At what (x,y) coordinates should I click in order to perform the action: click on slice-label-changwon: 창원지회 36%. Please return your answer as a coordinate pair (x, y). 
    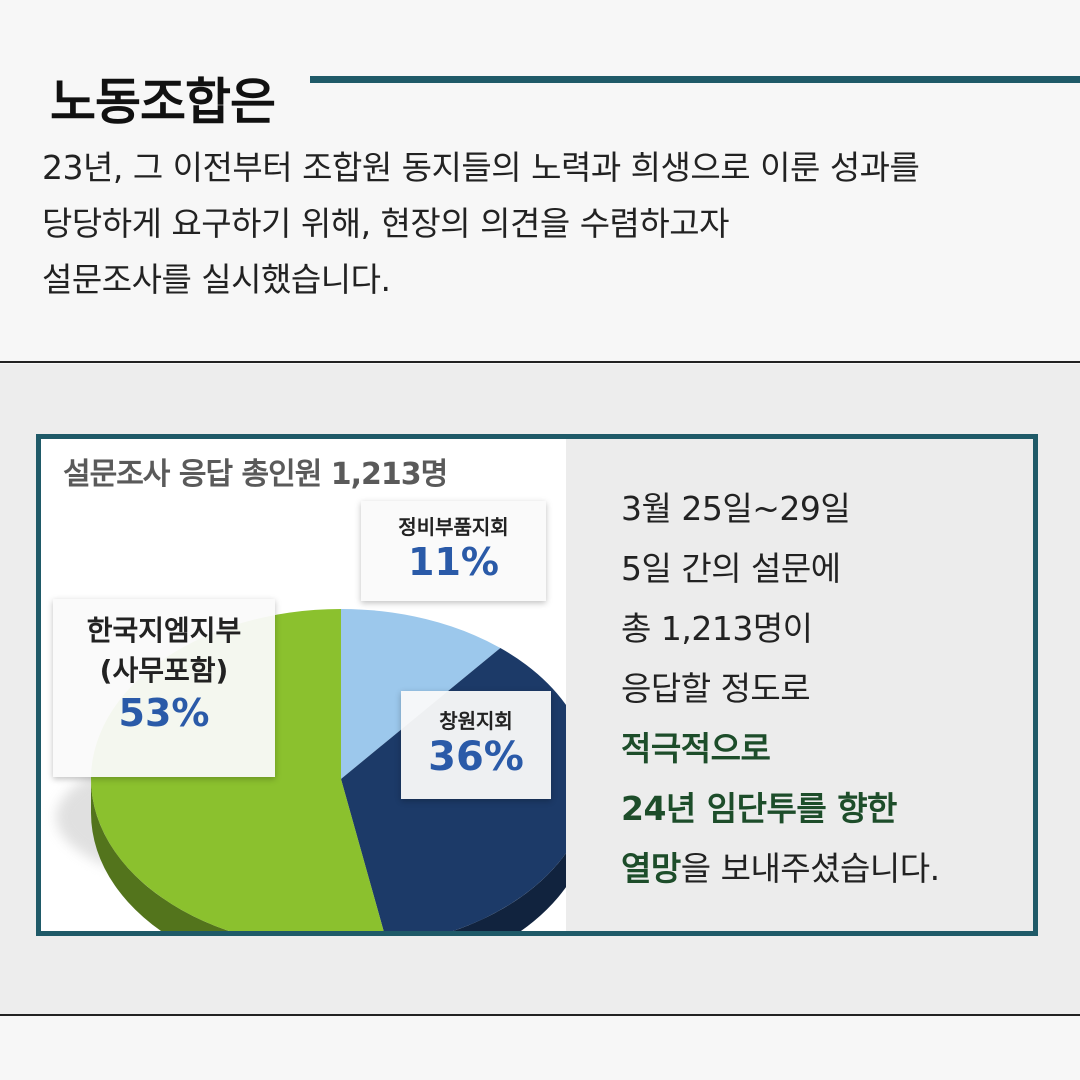
    Looking at the image, I should click on (476, 745).